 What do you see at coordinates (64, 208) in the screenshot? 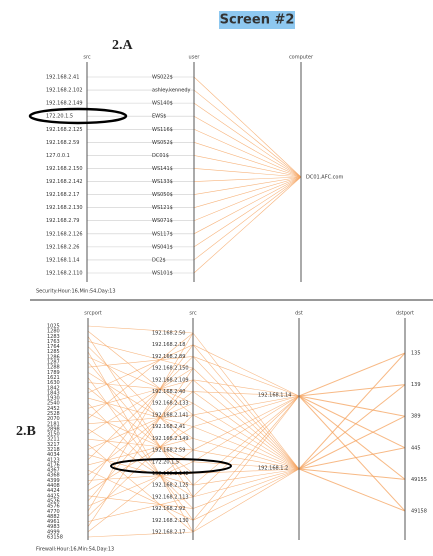
I see `node-label: 192.168.2.130` at bounding box center [64, 208].